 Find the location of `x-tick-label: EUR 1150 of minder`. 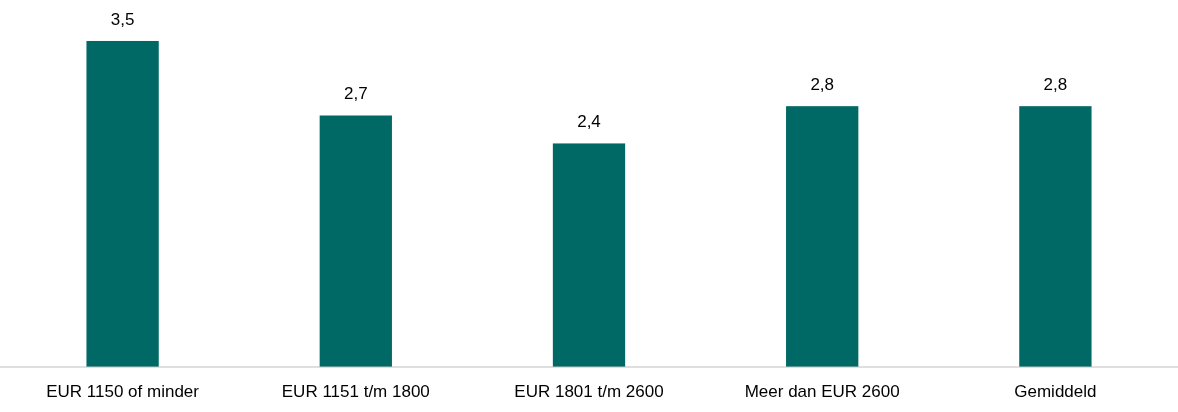

x-tick-label: EUR 1150 of minder is located at coordinates (123, 391).